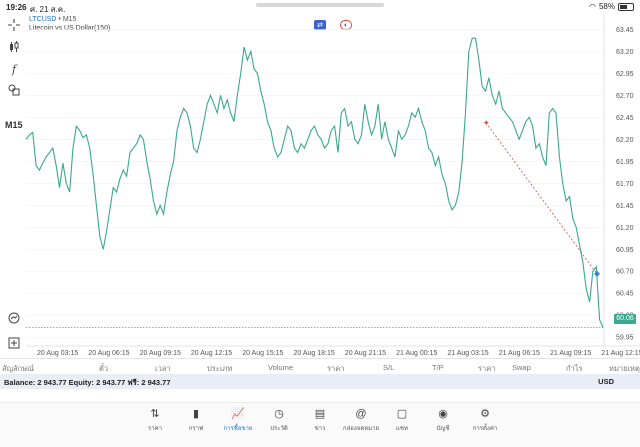  What do you see at coordinates (625, 52) in the screenshot?
I see `y-tick-label: 63.20` at bounding box center [625, 52].